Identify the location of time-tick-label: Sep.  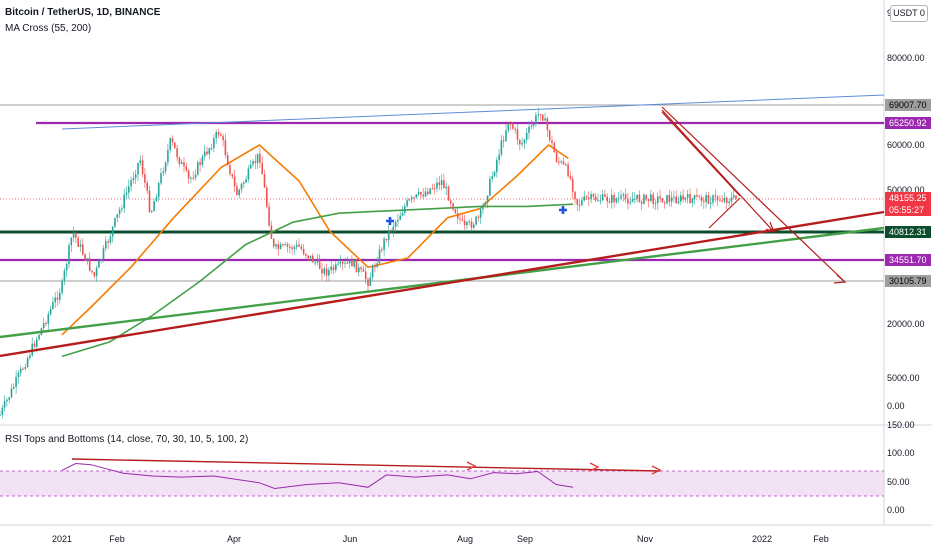
(525, 539).